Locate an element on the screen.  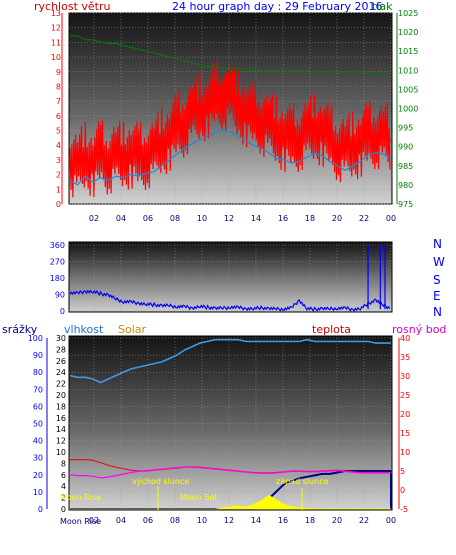
pressure-tick-label-1015: 1015 is located at coordinates (408, 51).